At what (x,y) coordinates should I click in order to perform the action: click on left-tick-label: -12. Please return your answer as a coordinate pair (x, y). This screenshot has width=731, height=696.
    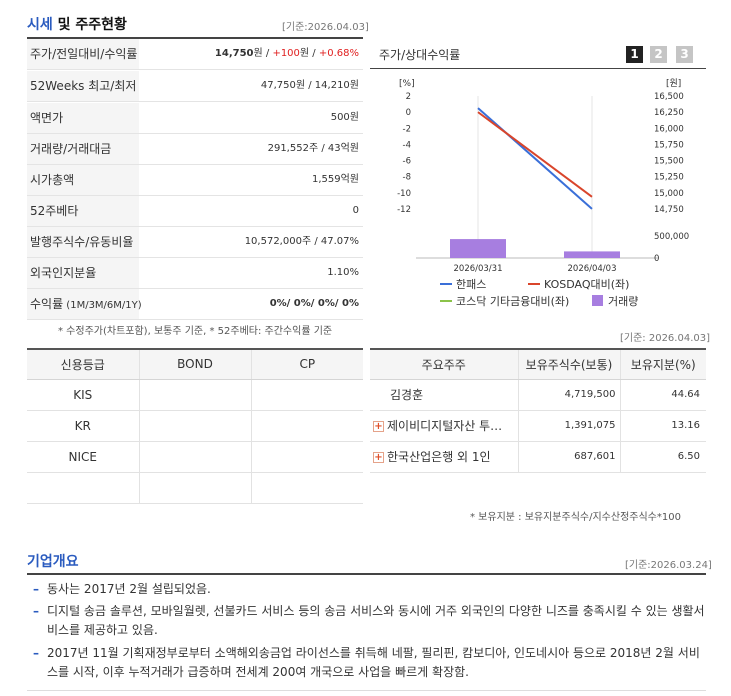
    Looking at the image, I should click on (404, 210).